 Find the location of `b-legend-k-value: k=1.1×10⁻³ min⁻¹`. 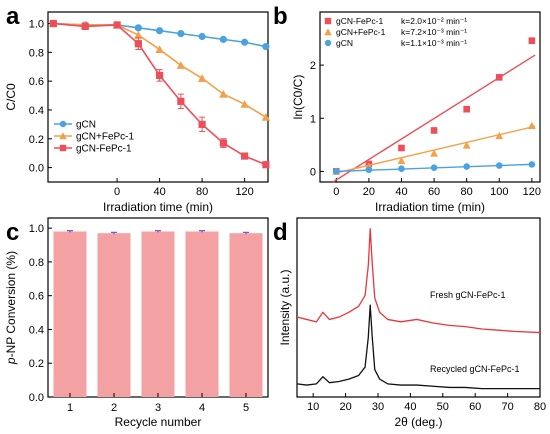

b-legend-k-value: k=1.1×10⁻³ min⁻¹ is located at coordinates (434, 43).